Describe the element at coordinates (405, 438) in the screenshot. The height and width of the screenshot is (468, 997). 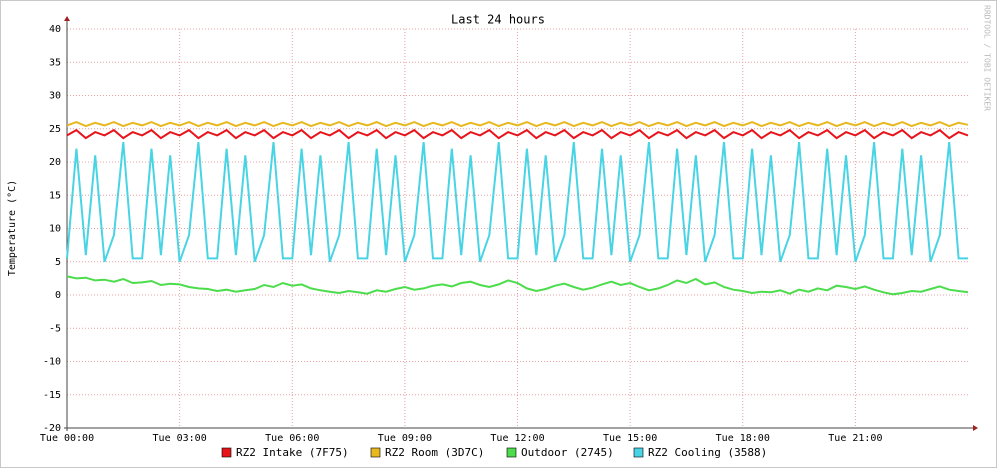
I see `x-tick-label: Tue 09:00` at that location.